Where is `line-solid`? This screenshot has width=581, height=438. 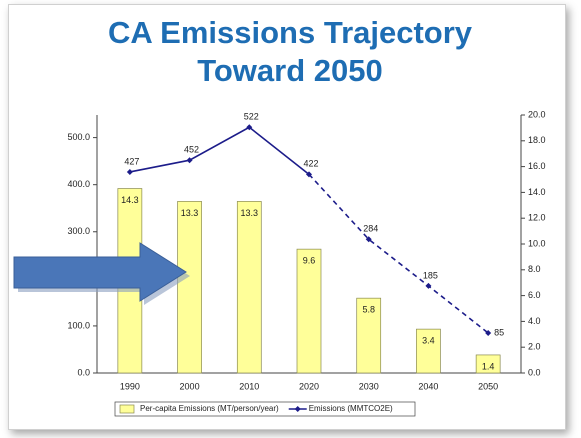
line-solid is located at coordinates (219, 150).